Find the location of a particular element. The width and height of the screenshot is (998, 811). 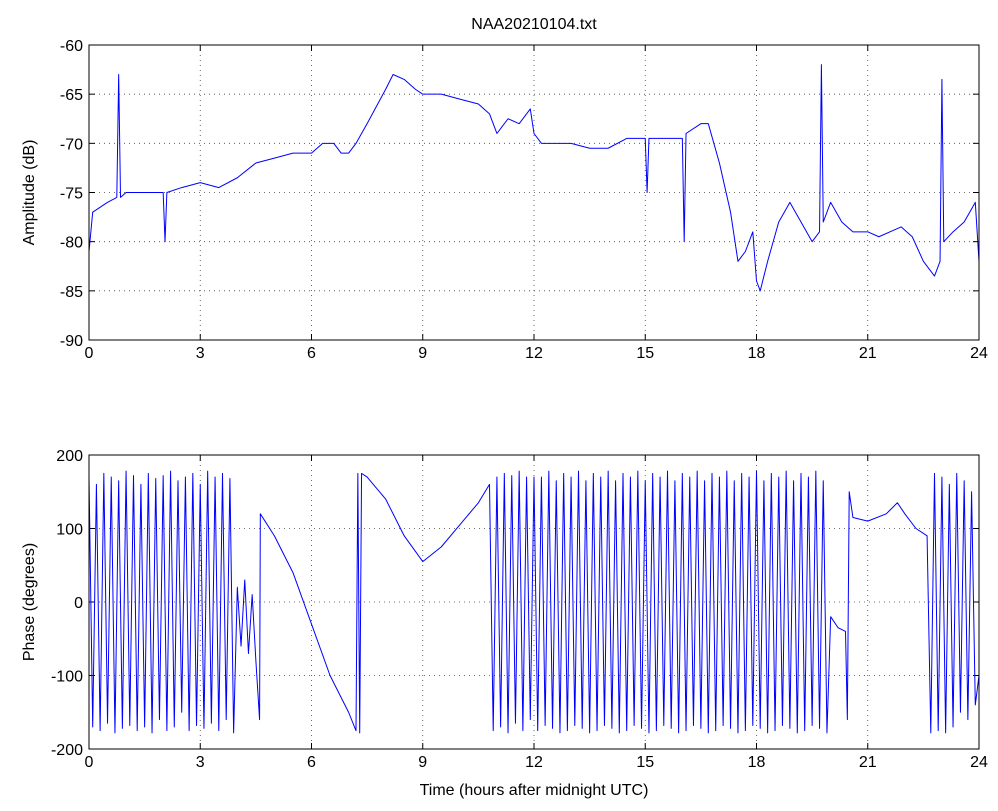

y-tick-label: -60 is located at coordinates (71, 46).